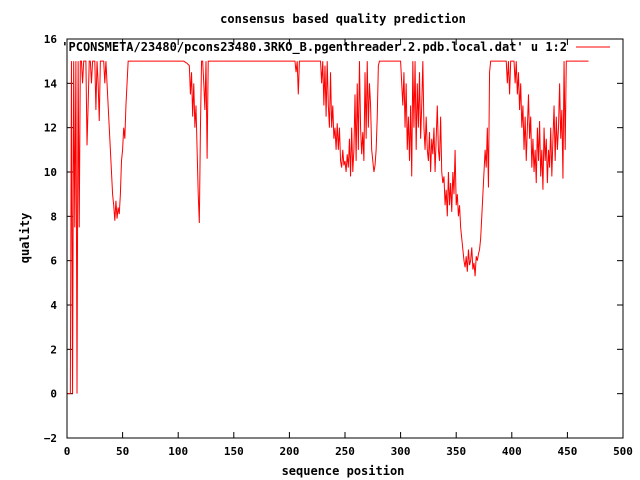 Image resolution: width=640 pixels, height=480 pixels. Describe the element at coordinates (53, 305) in the screenshot. I see `y-tick-label: 4` at that location.